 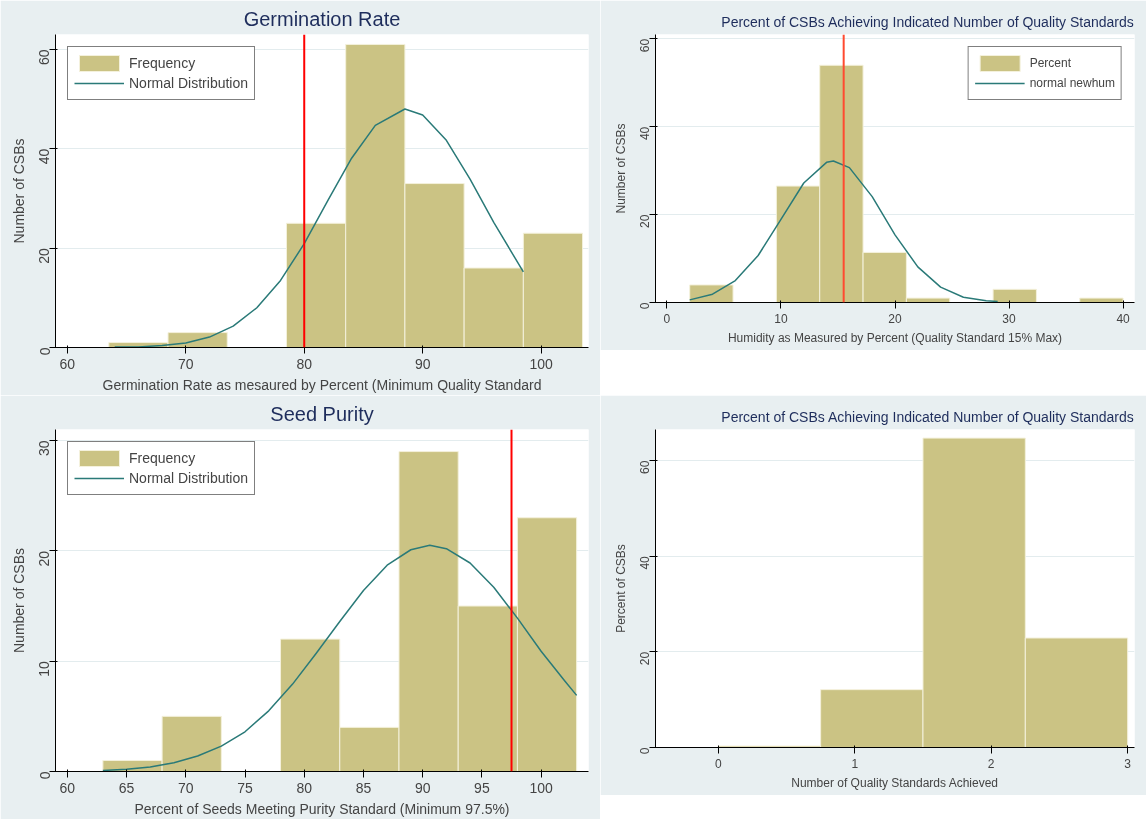 What do you see at coordinates (363, 787) in the screenshot?
I see `x-tick-label: 85` at bounding box center [363, 787].